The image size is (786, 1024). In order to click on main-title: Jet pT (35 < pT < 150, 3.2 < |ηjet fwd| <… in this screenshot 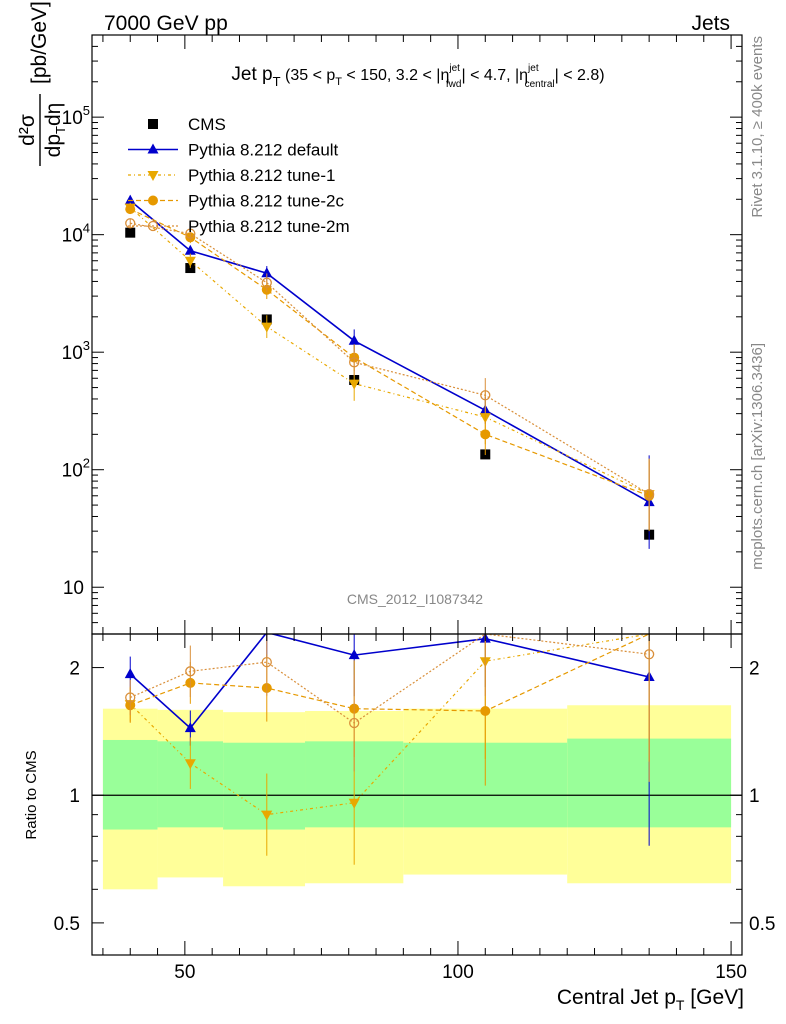, I will do `click(417, 76)`.